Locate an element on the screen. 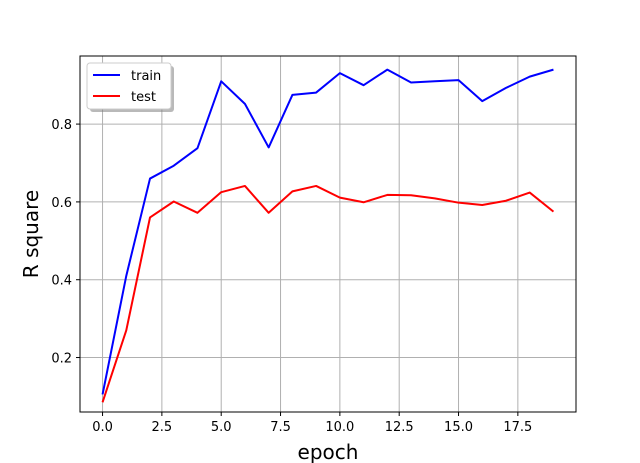 This screenshot has width=640, height=463. y-axis-label: R square is located at coordinates (31, 234).